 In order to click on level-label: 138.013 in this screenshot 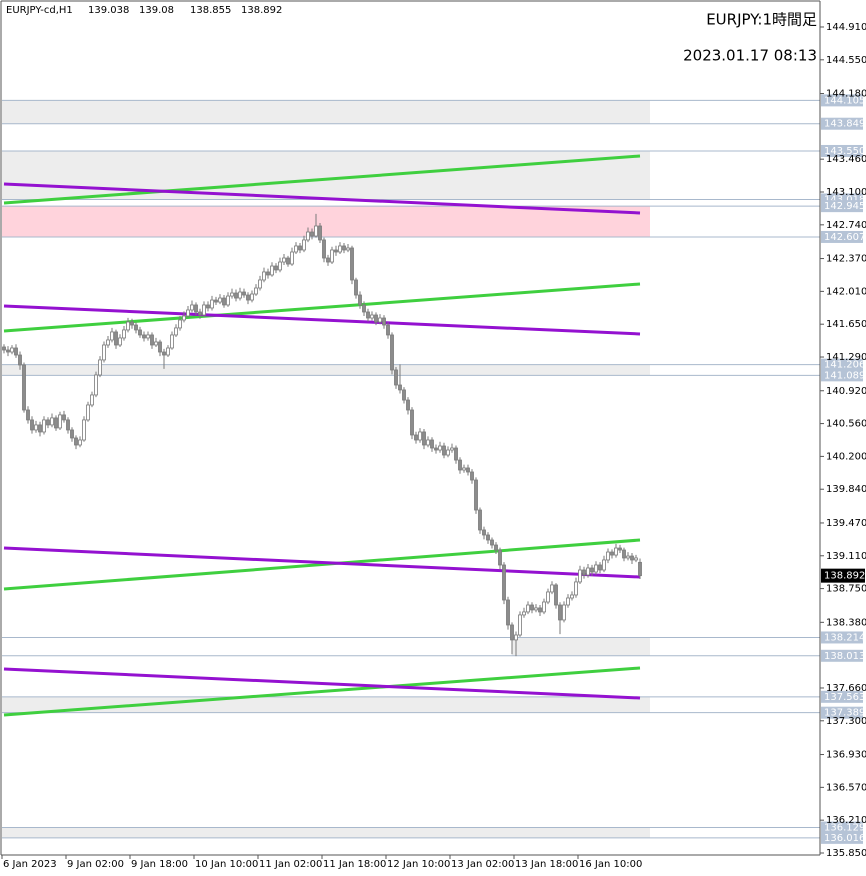, I will do `click(844, 656)`.